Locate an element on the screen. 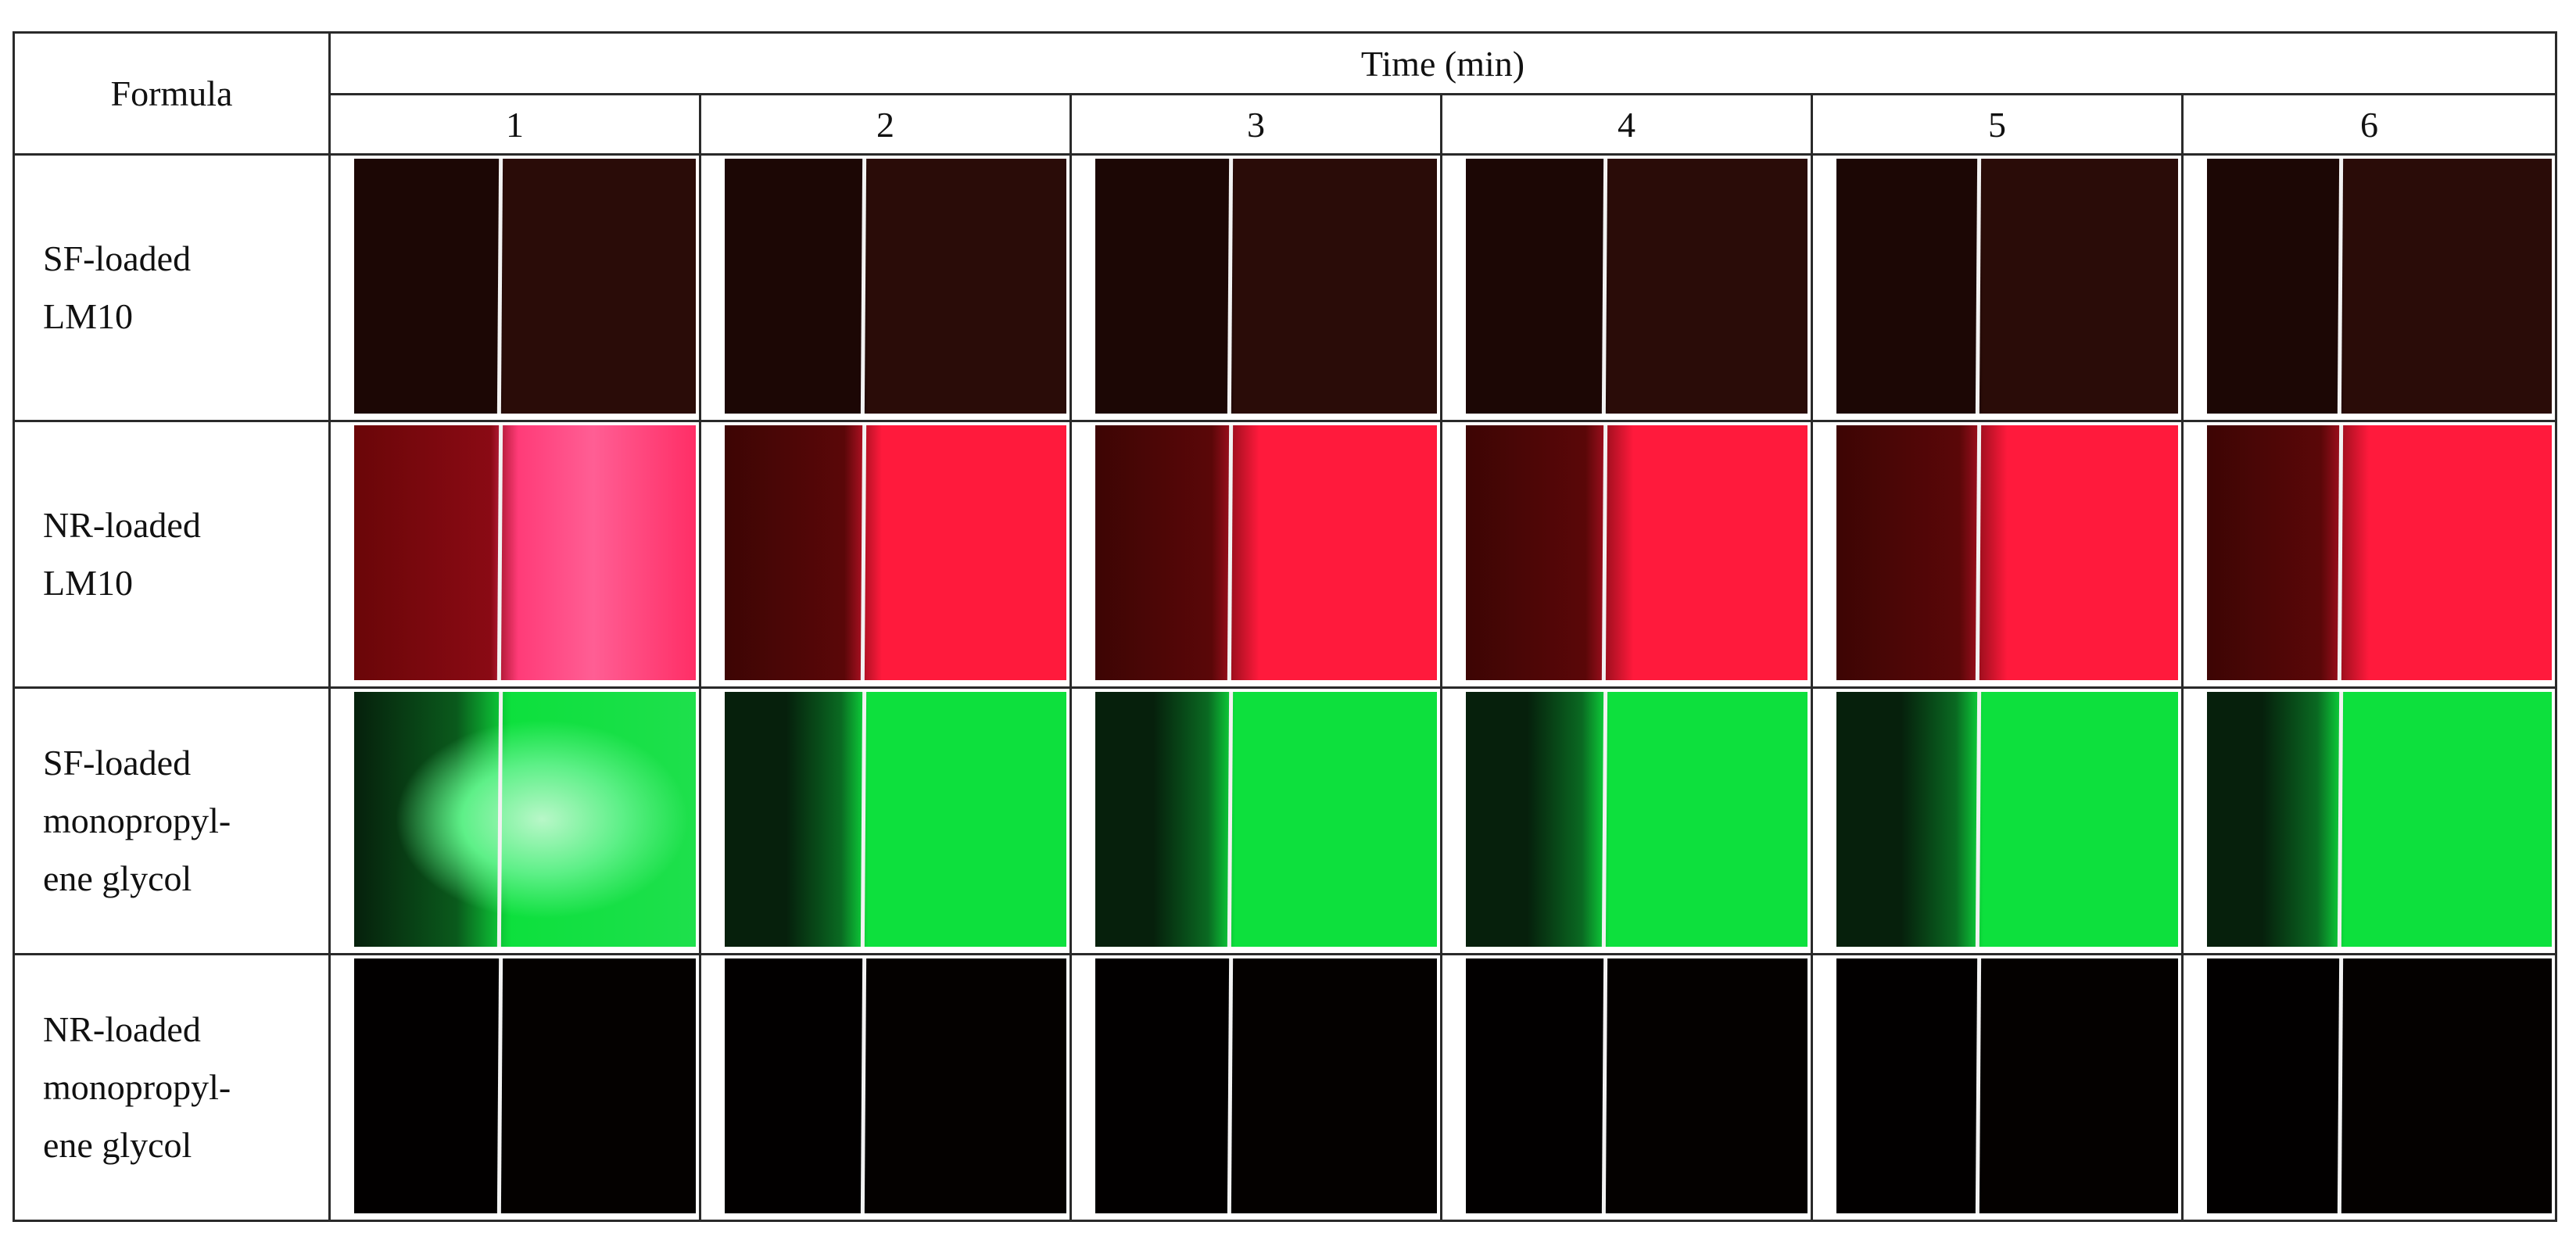  time-col-1: 1 is located at coordinates (514, 124).